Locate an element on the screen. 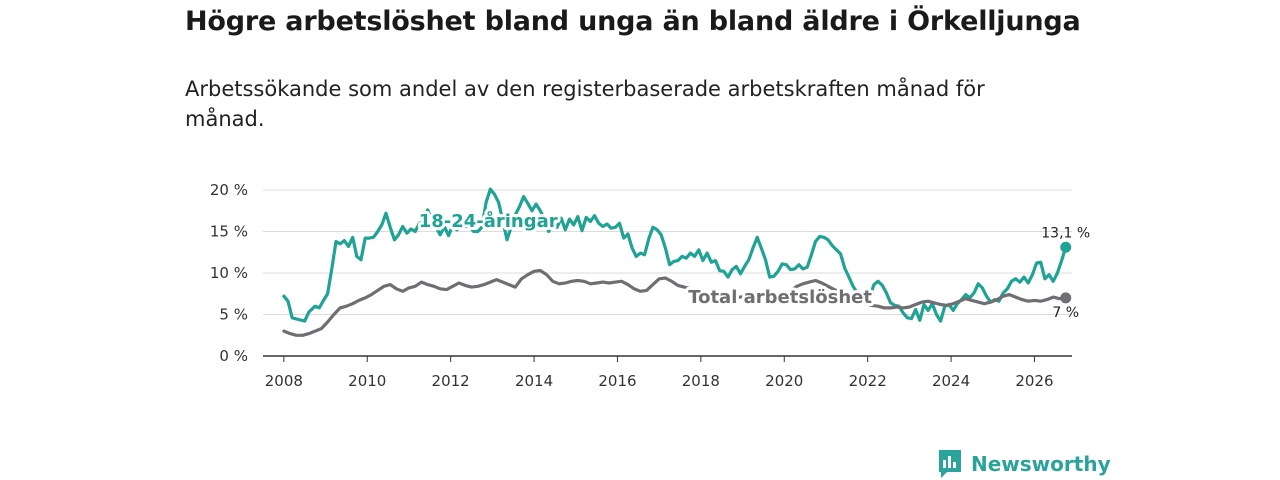 This screenshot has height=480, width=1280. x-tick-label: 2026 is located at coordinates (1034, 381).